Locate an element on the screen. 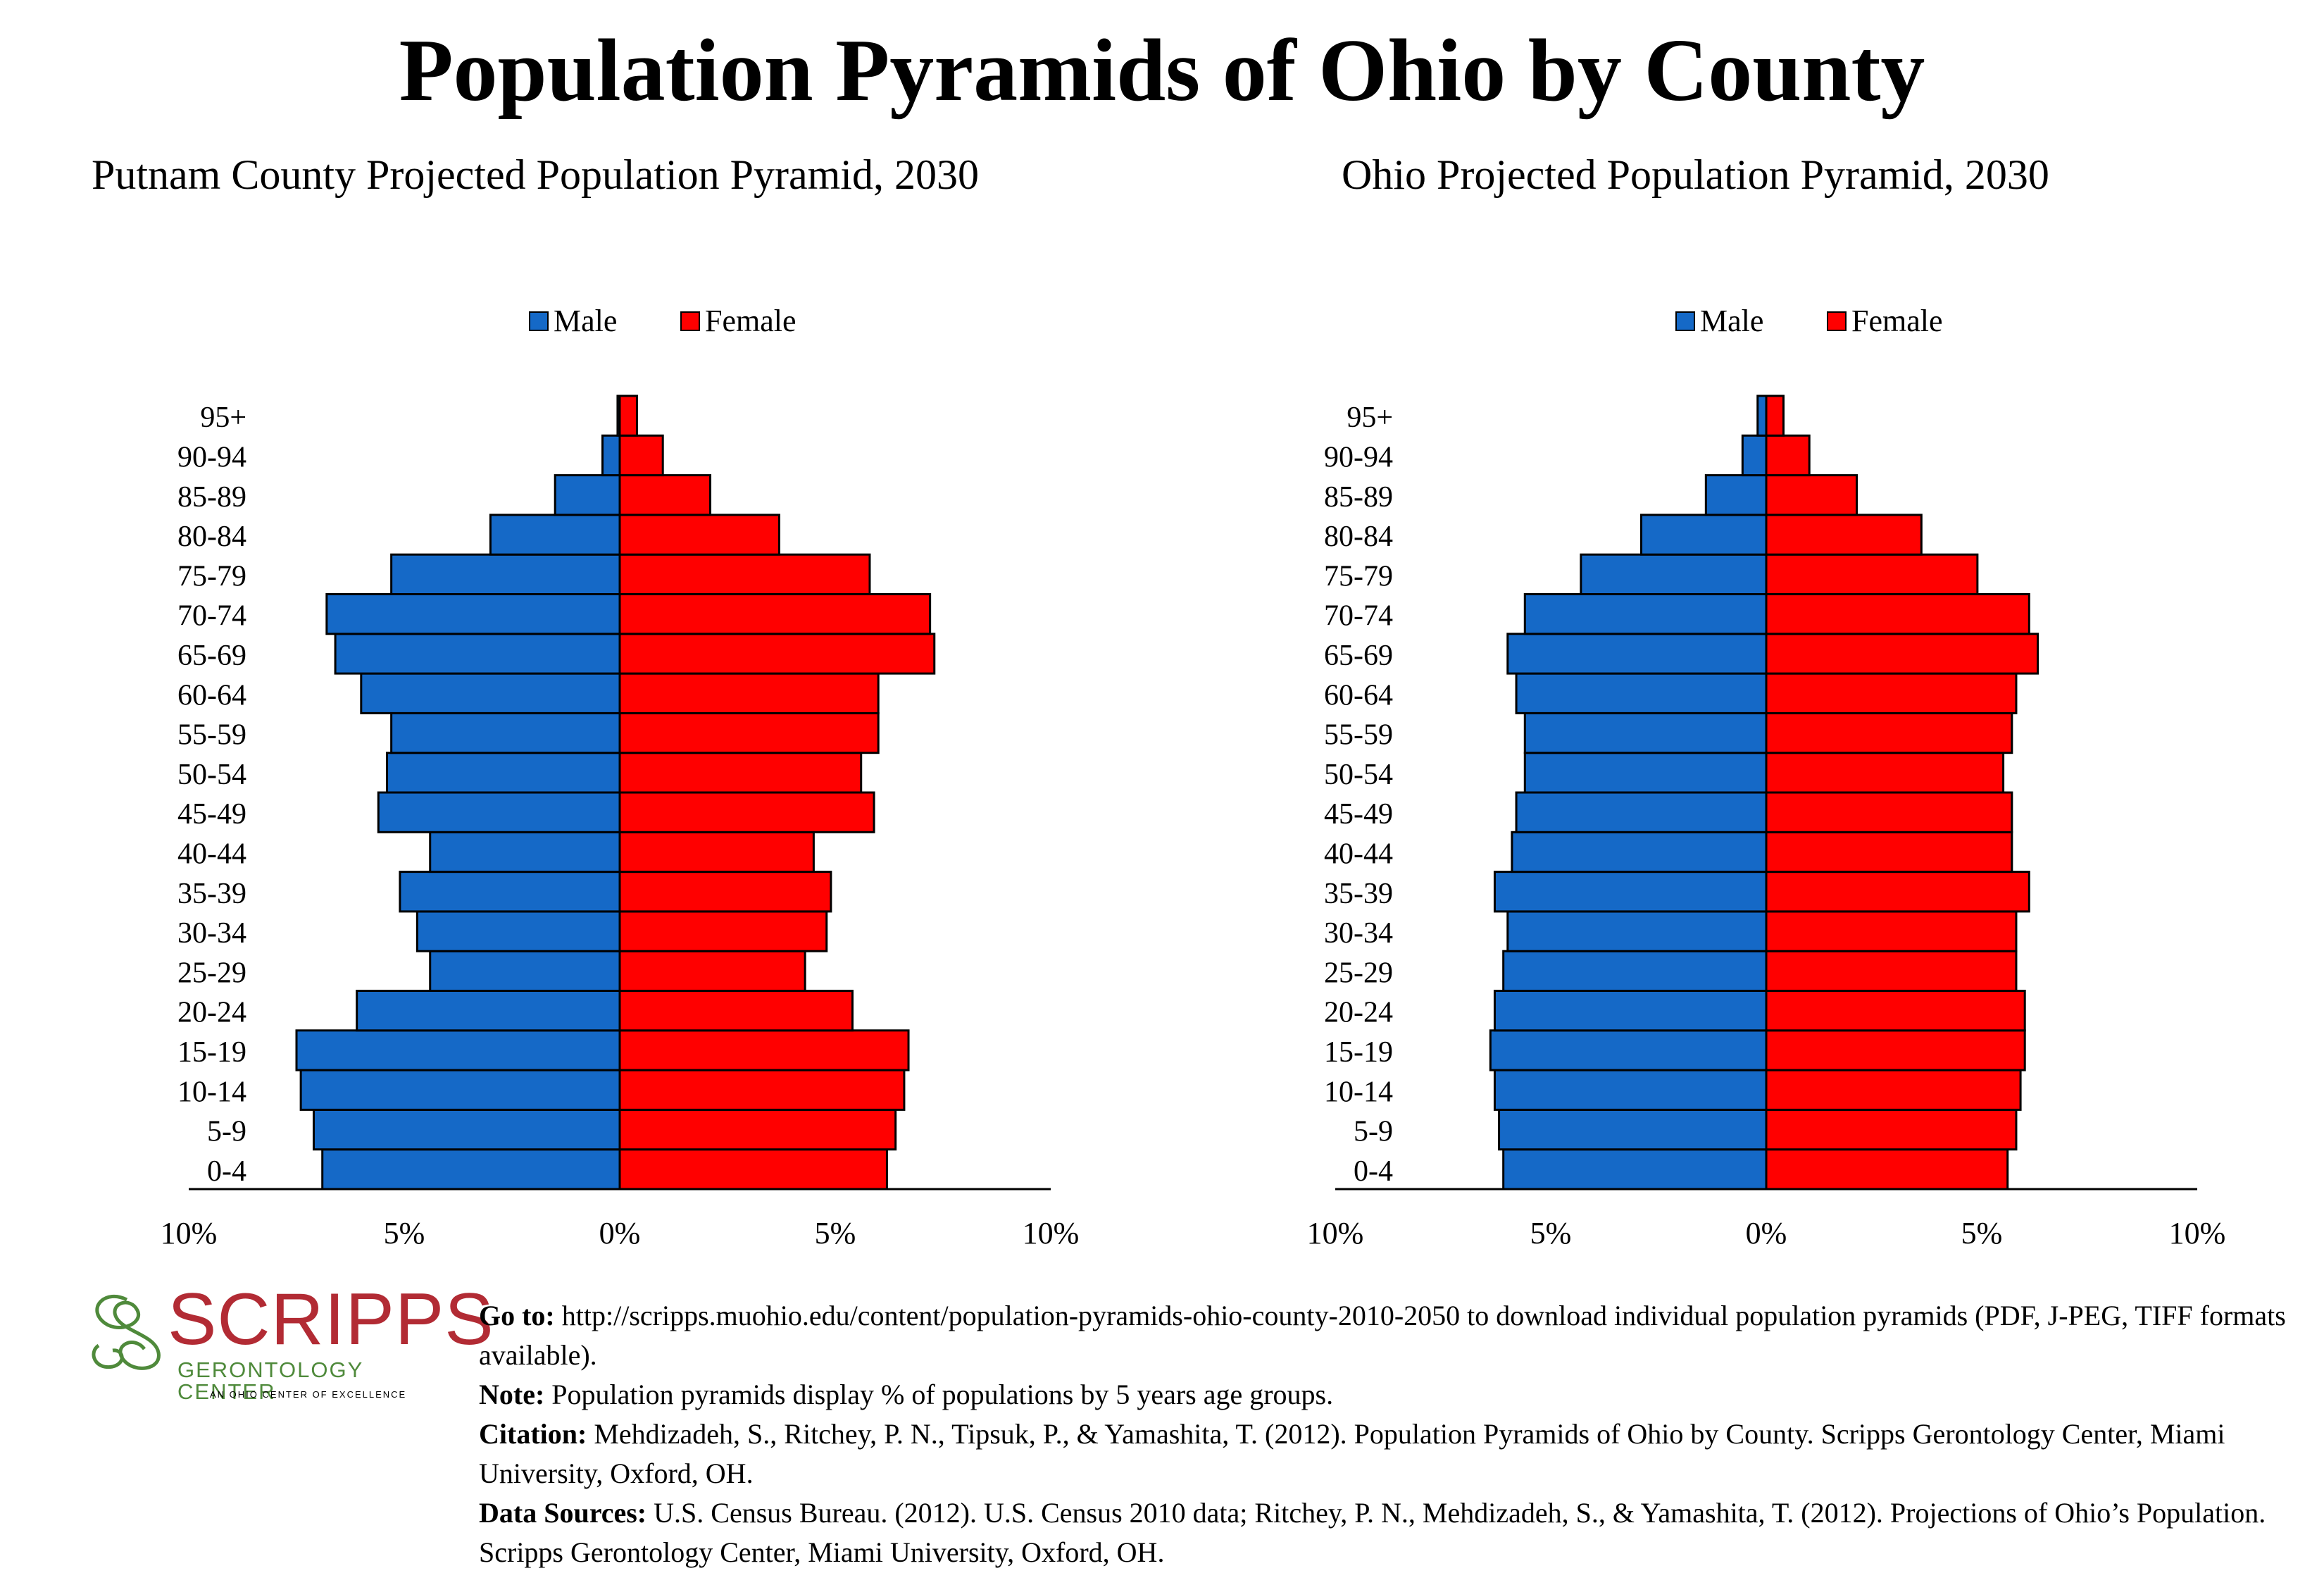 This screenshot has width=2324, height=1585. age-group-label: 70-74 is located at coordinates (1358, 616).